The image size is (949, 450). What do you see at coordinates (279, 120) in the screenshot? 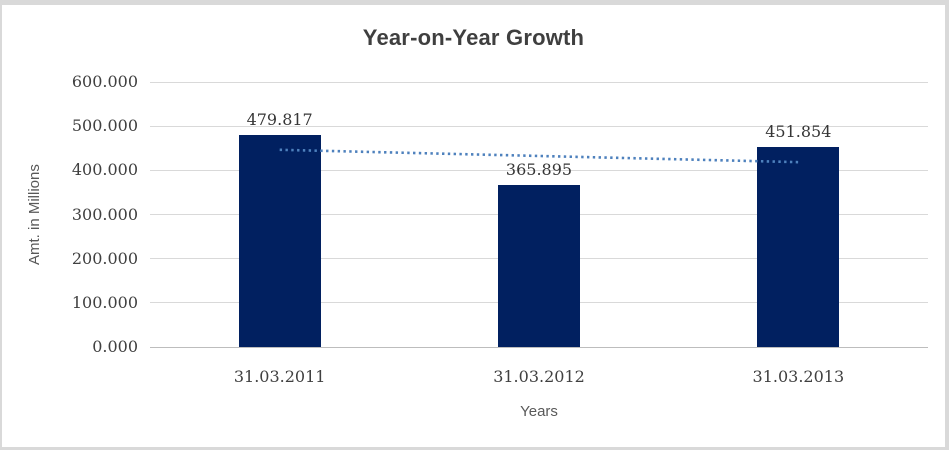
I see `data-label: 479.817` at bounding box center [279, 120].